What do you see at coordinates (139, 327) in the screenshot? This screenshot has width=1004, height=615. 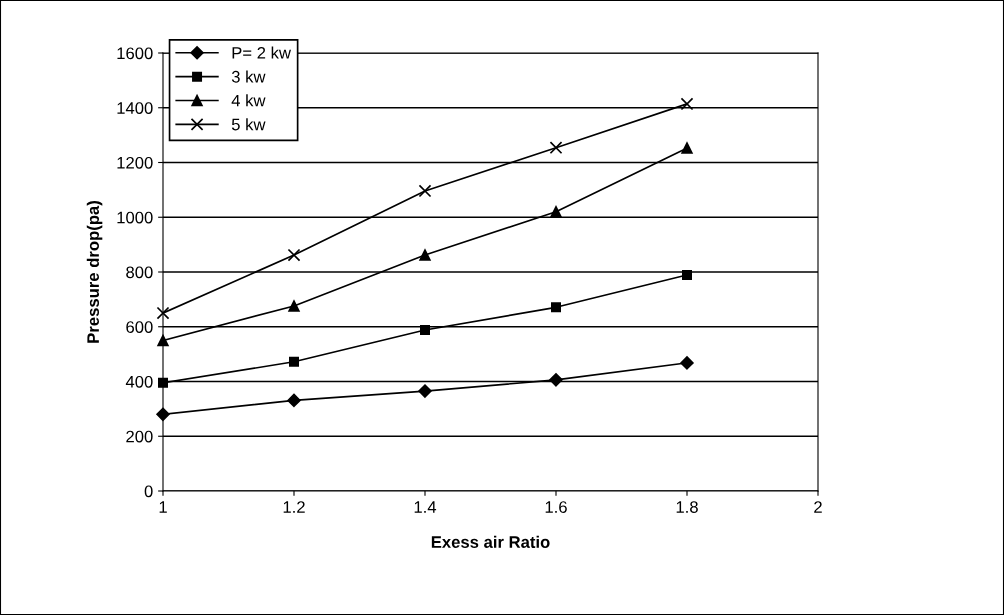 I see `y-tick-label: 600` at bounding box center [139, 327].